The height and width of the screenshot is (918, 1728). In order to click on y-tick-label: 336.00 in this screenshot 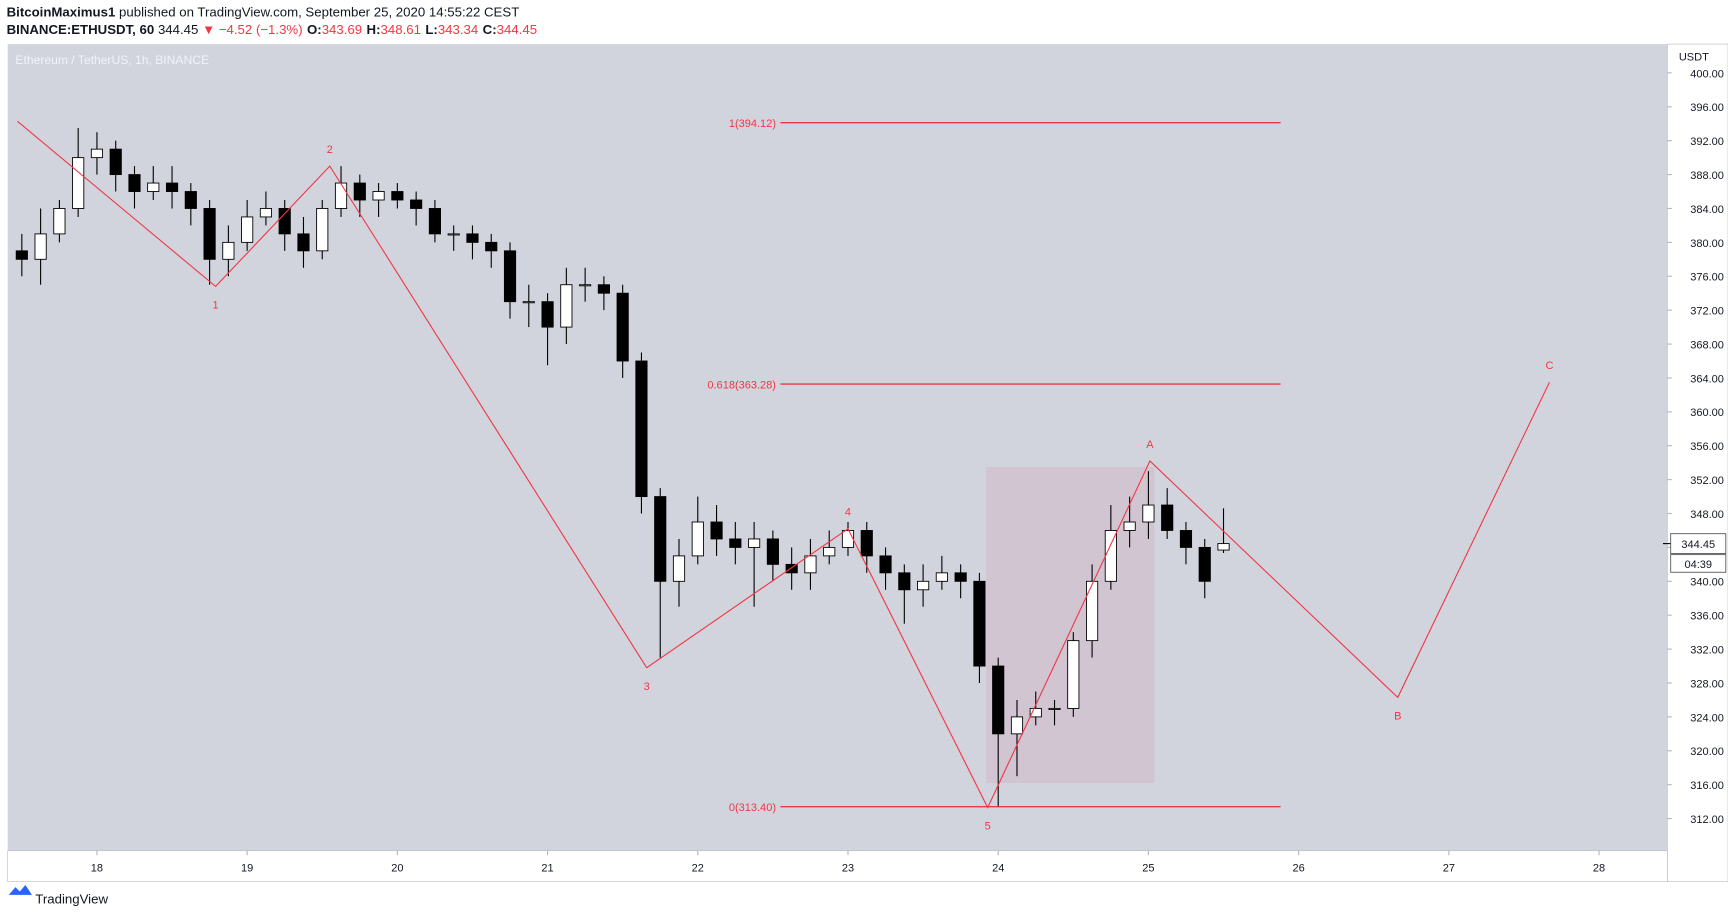, I will do `click(1707, 617)`.